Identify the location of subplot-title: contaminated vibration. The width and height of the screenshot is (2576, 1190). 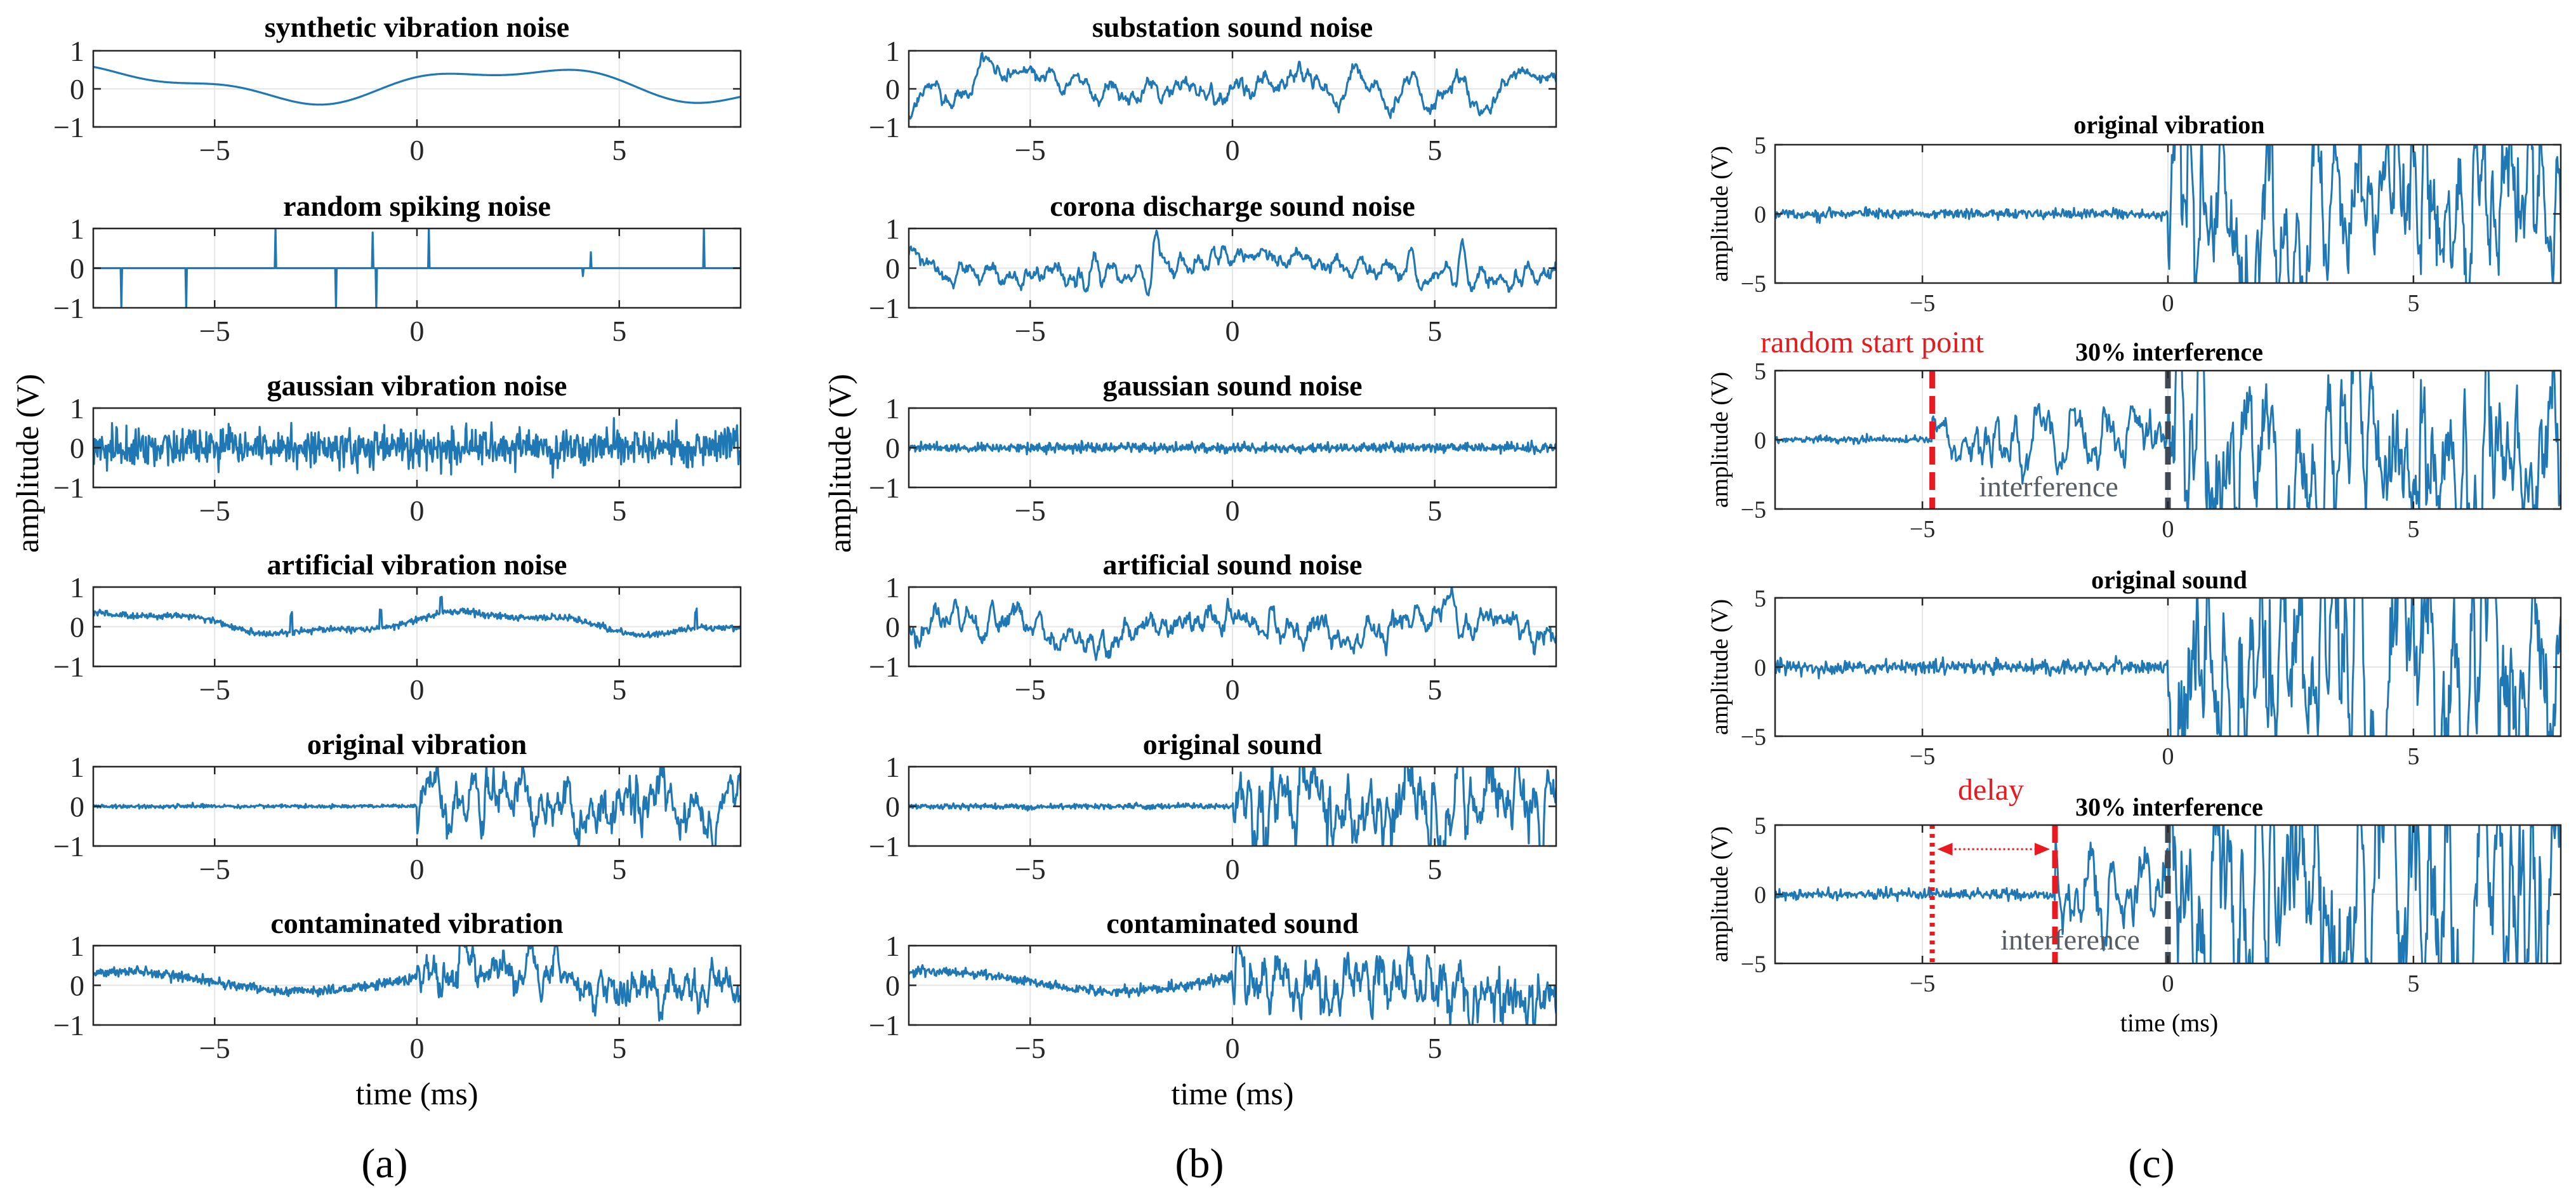
(416, 923).